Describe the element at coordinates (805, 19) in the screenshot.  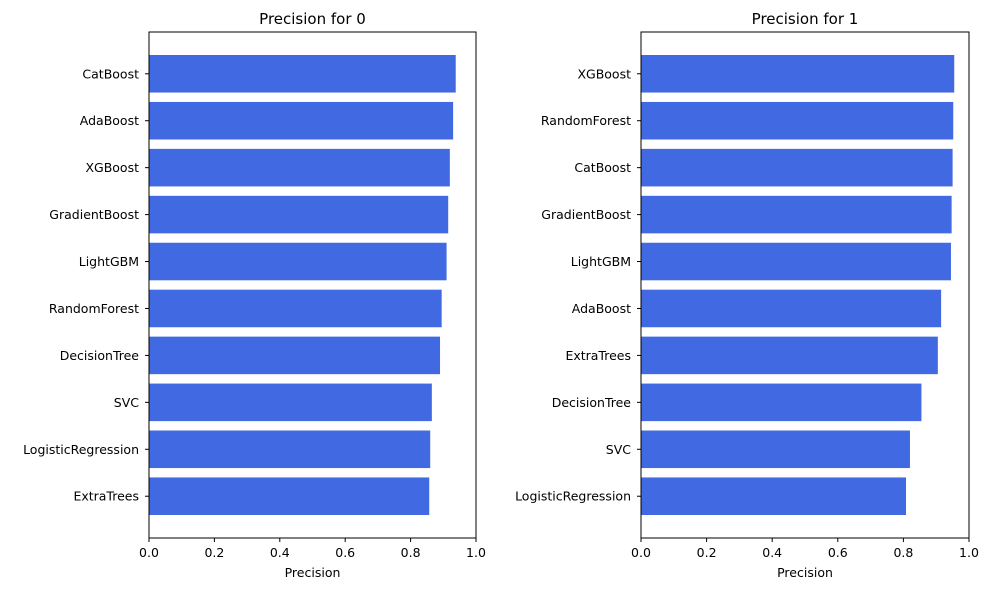
I see `chart-title: Precision for 1` at that location.